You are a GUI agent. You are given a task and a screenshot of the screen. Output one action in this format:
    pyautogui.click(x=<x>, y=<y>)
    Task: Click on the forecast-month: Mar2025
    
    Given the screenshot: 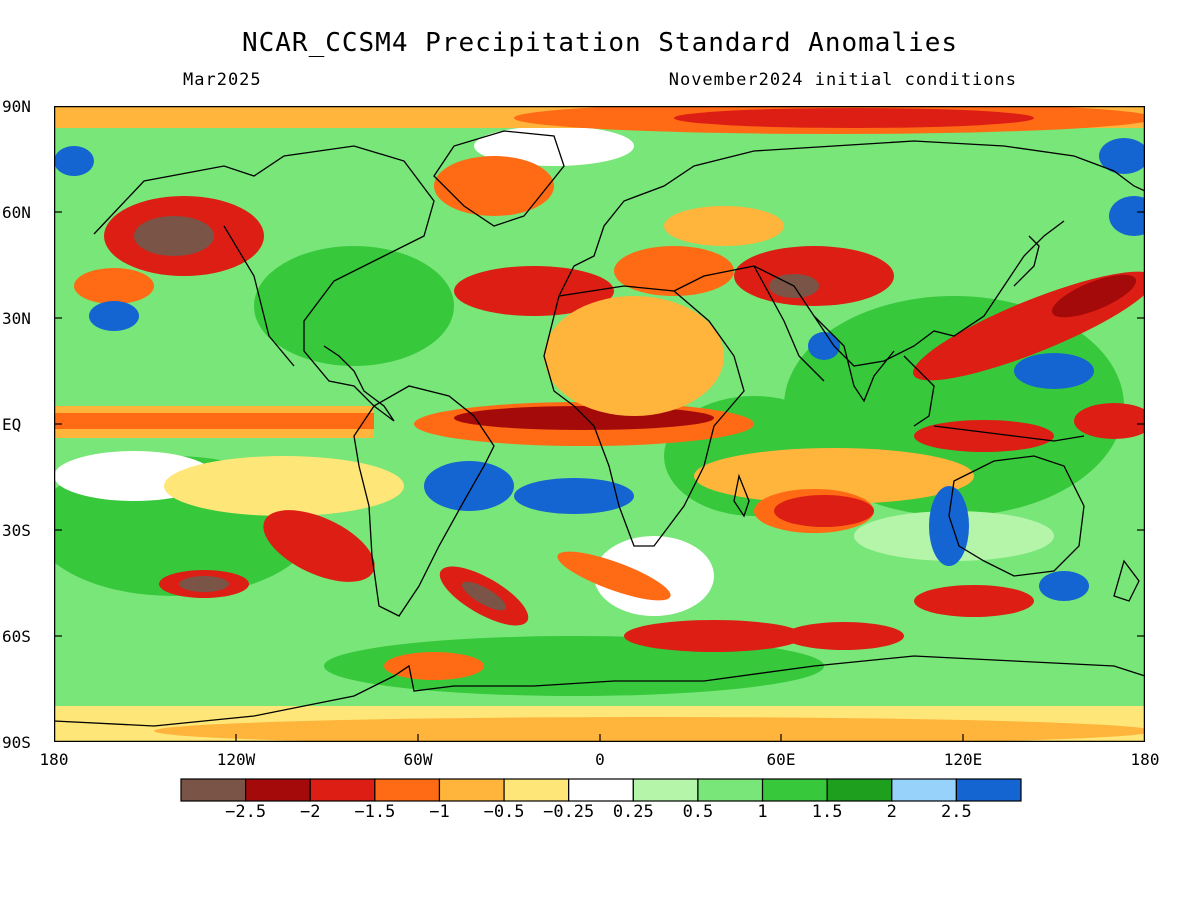 What is the action you would take?
    pyautogui.click(x=222, y=80)
    